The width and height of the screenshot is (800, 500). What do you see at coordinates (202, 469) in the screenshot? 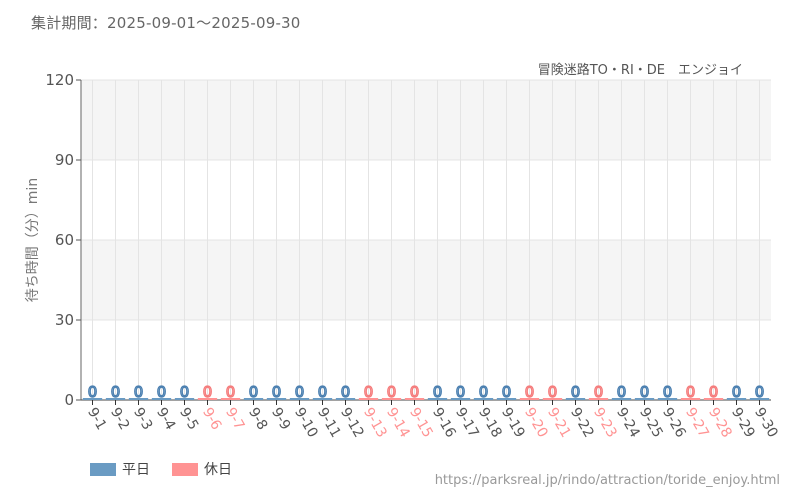
I see `legend-item-holiday: 休日` at bounding box center [202, 469].